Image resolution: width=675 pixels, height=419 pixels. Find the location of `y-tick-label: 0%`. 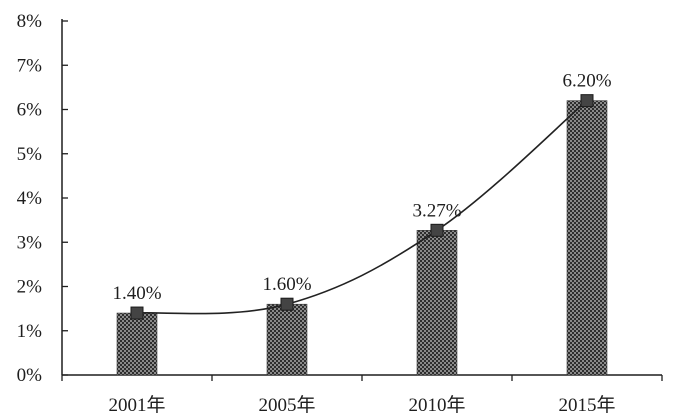

y-tick-label: 0% is located at coordinates (30, 375).